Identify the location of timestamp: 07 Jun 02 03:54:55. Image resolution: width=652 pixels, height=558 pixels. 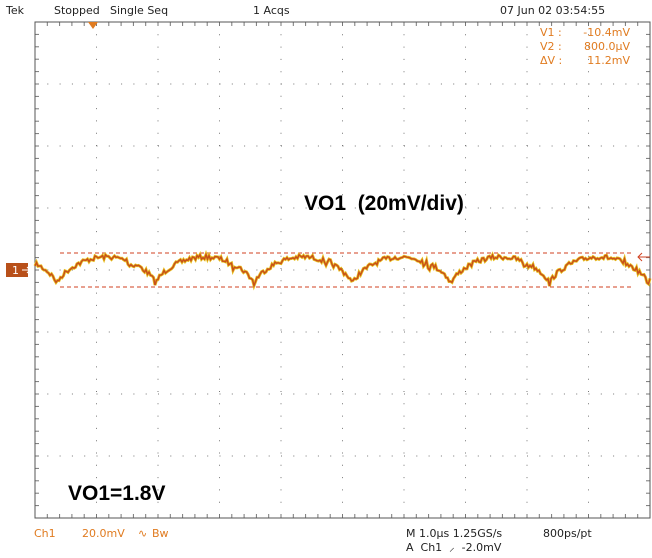
(552, 10).